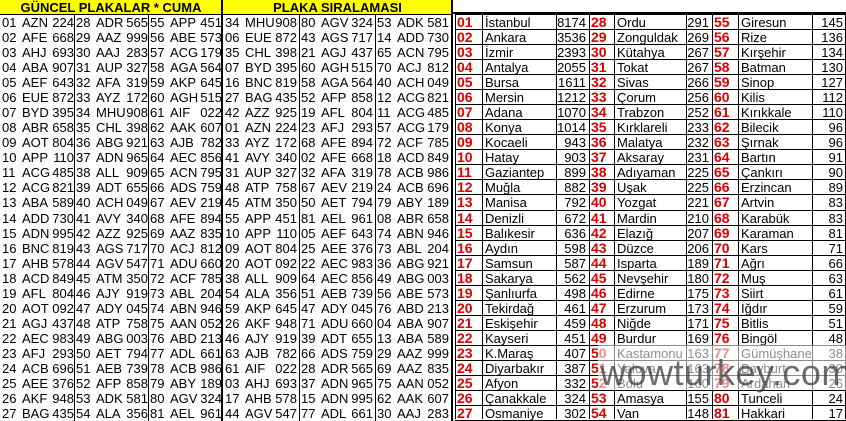 The image size is (846, 421). I want to click on city-name: Tunceli, so click(762, 398).